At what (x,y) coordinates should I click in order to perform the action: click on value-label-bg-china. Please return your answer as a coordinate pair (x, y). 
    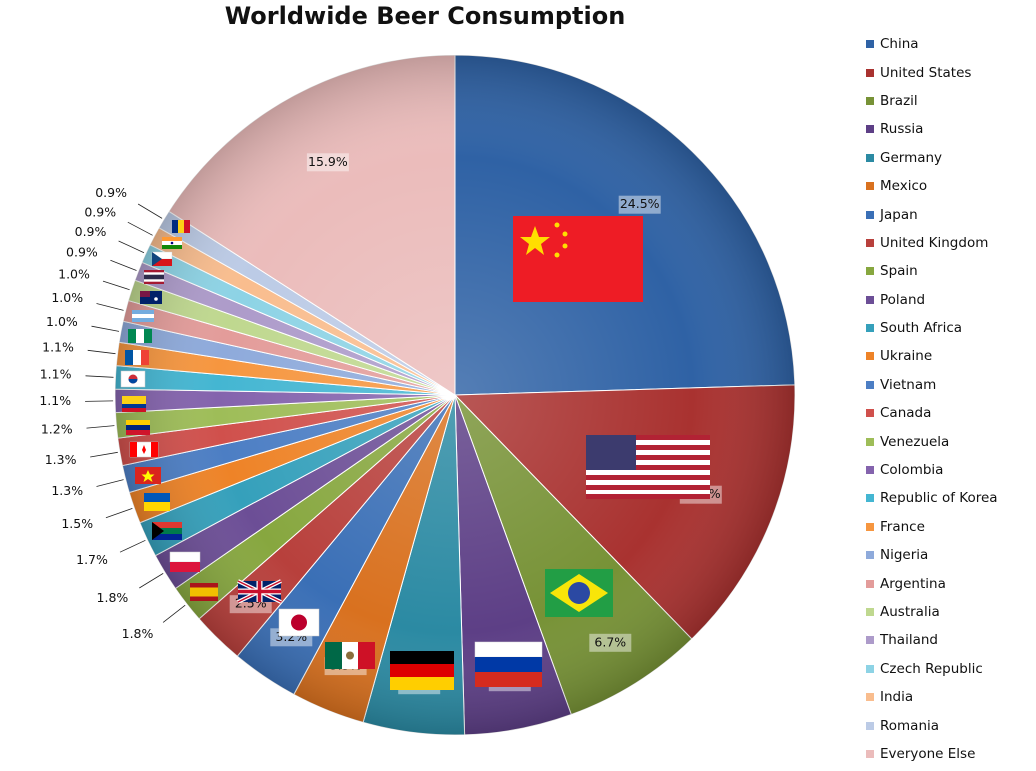
    Looking at the image, I should click on (639, 204).